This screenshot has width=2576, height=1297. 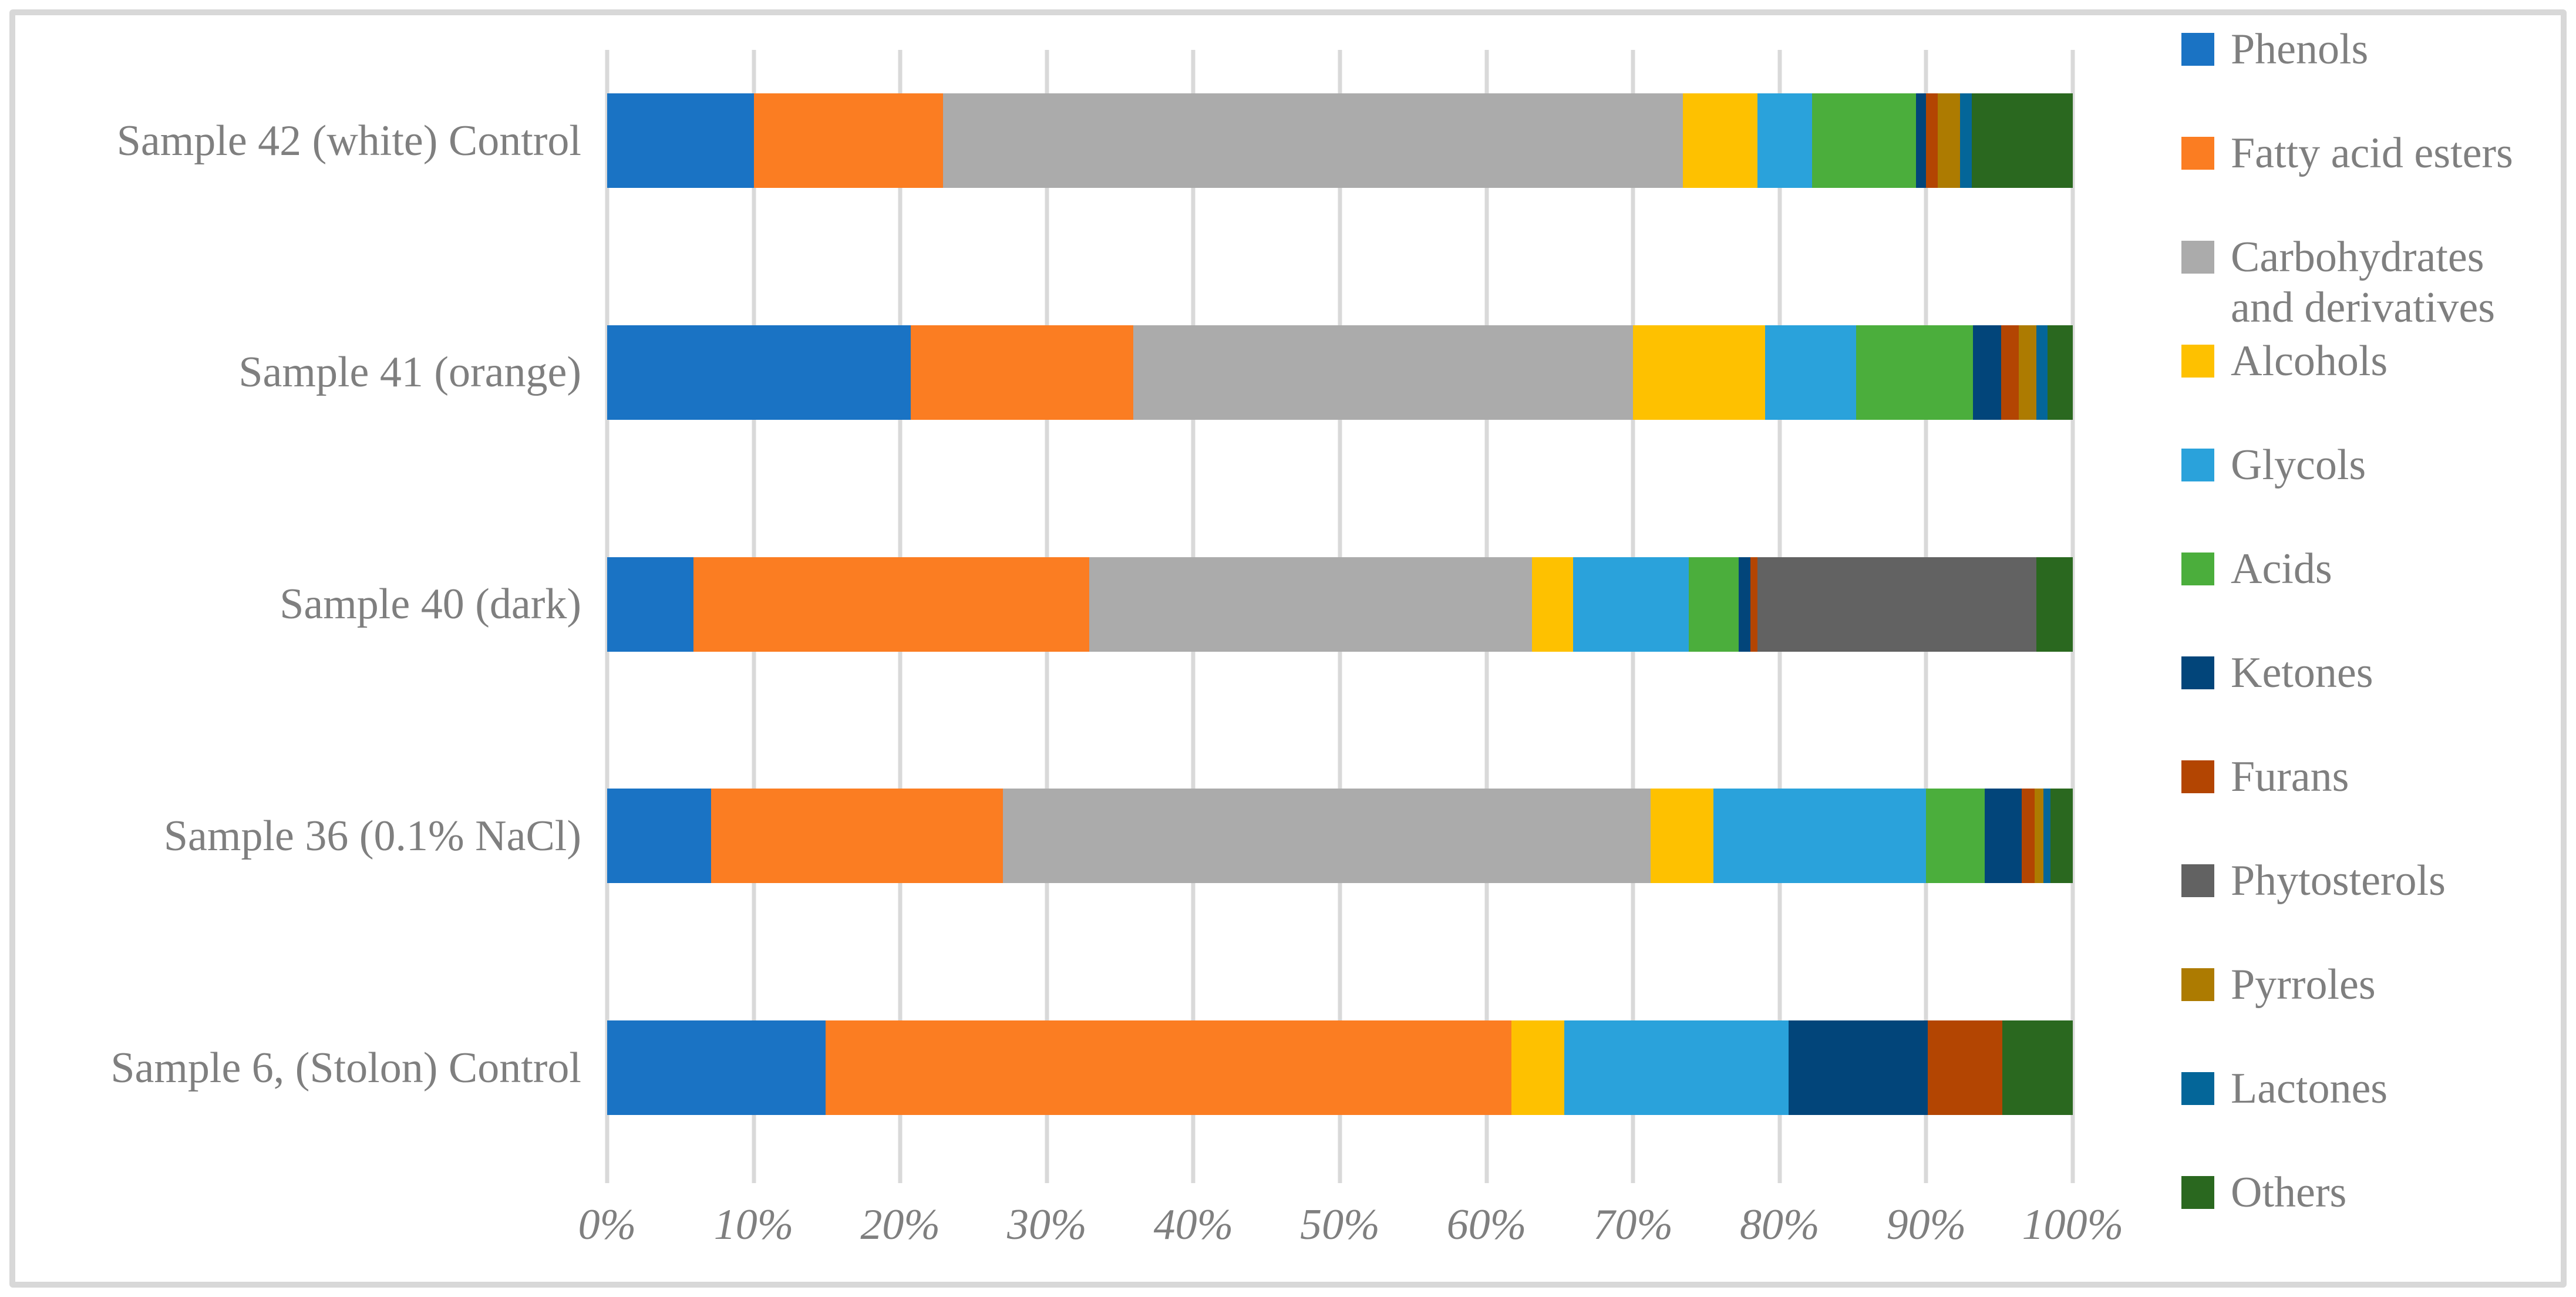 I want to click on legend-label: Lactones, so click(x=2309, y=1088).